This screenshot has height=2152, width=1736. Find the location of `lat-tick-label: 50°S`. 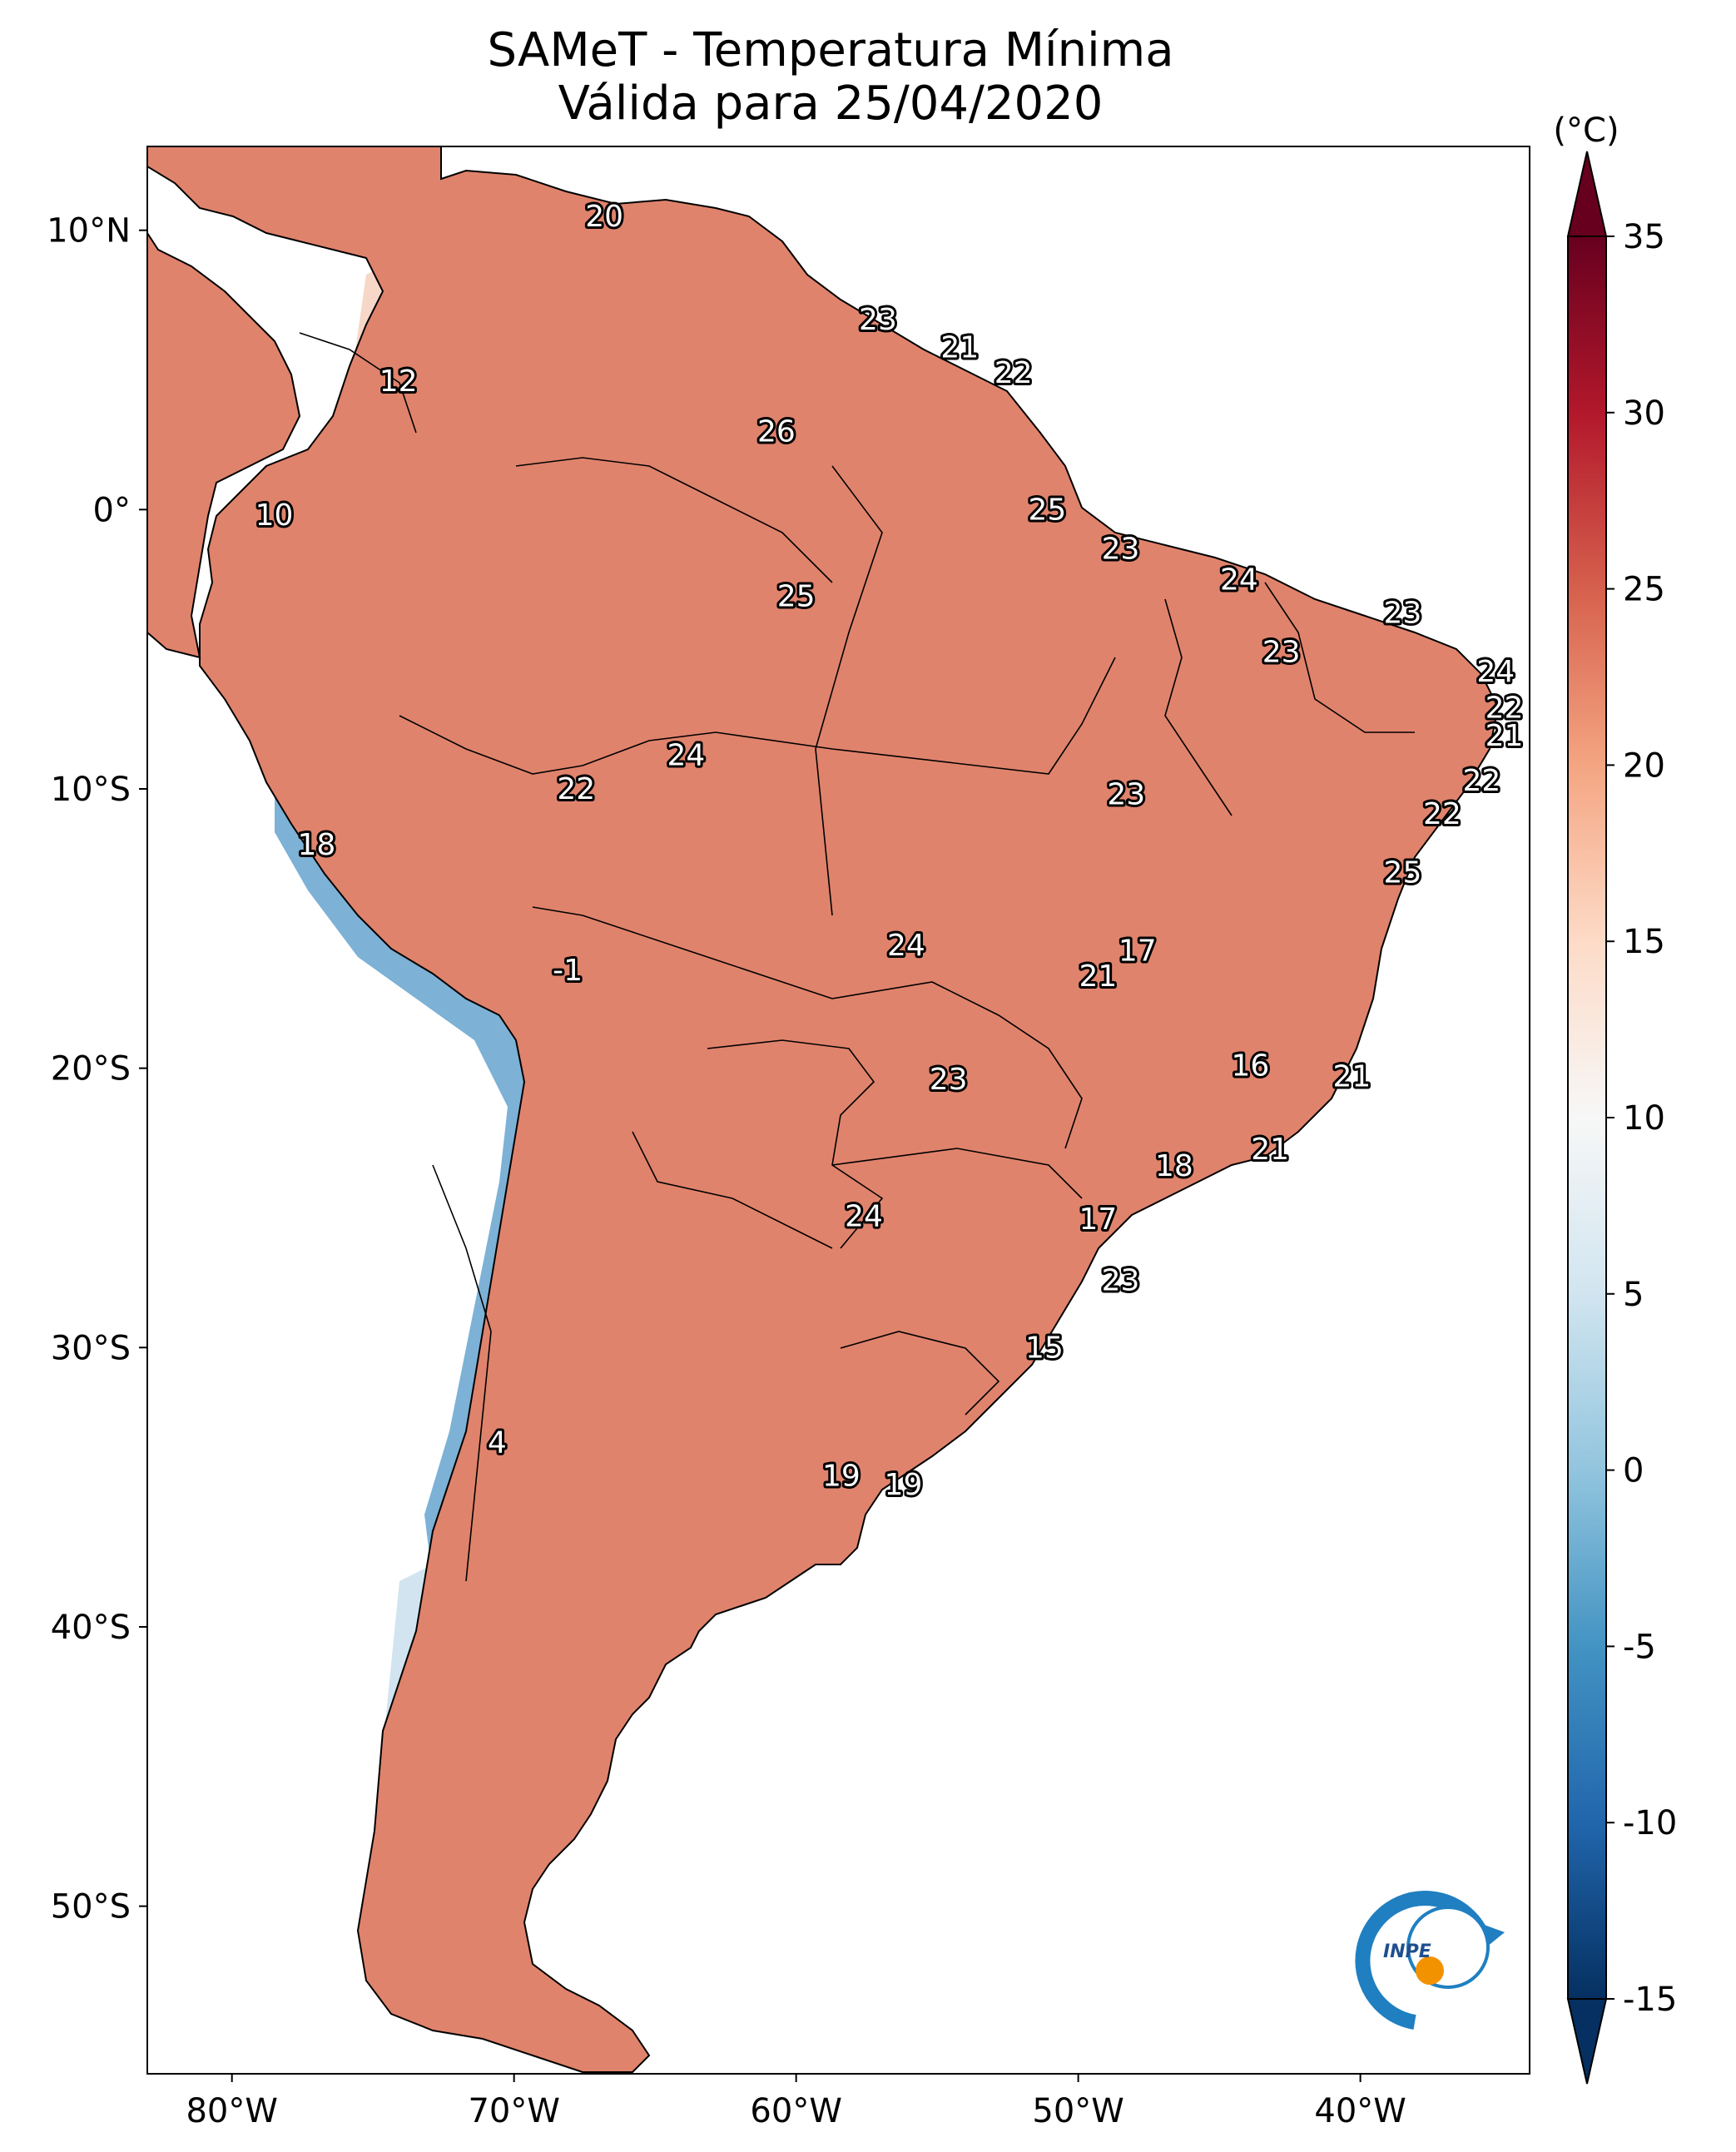

lat-tick-label: 50°S is located at coordinates (91, 1907).